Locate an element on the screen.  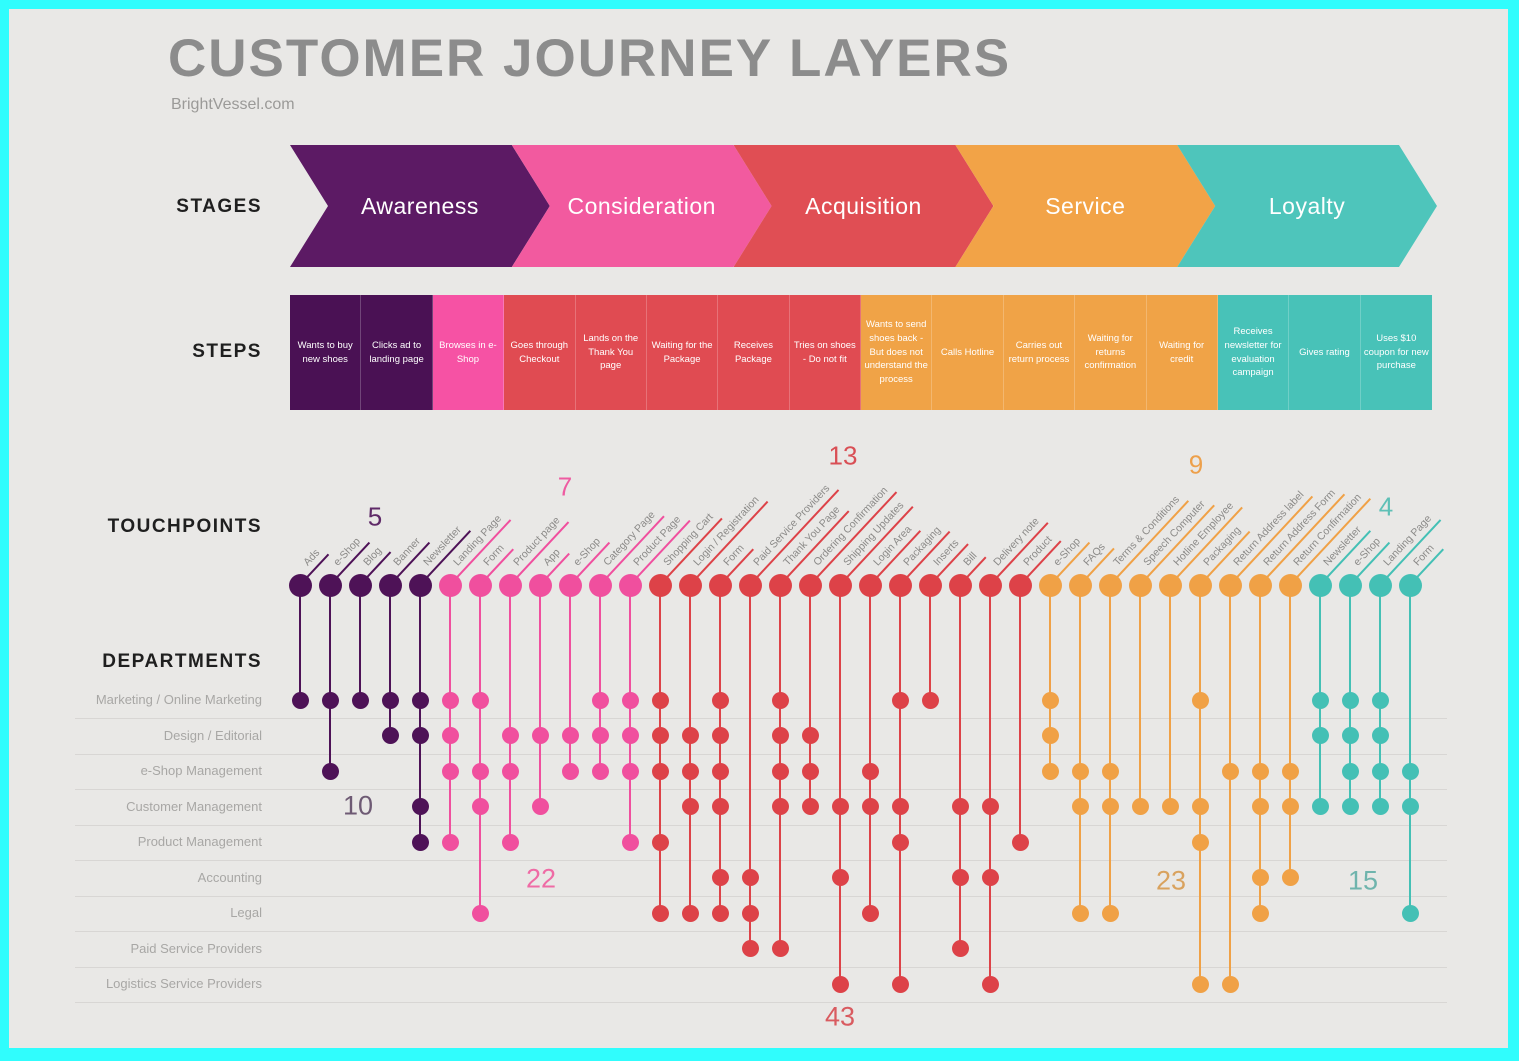
department-dot-total-label: 15 is located at coordinates (1363, 880).